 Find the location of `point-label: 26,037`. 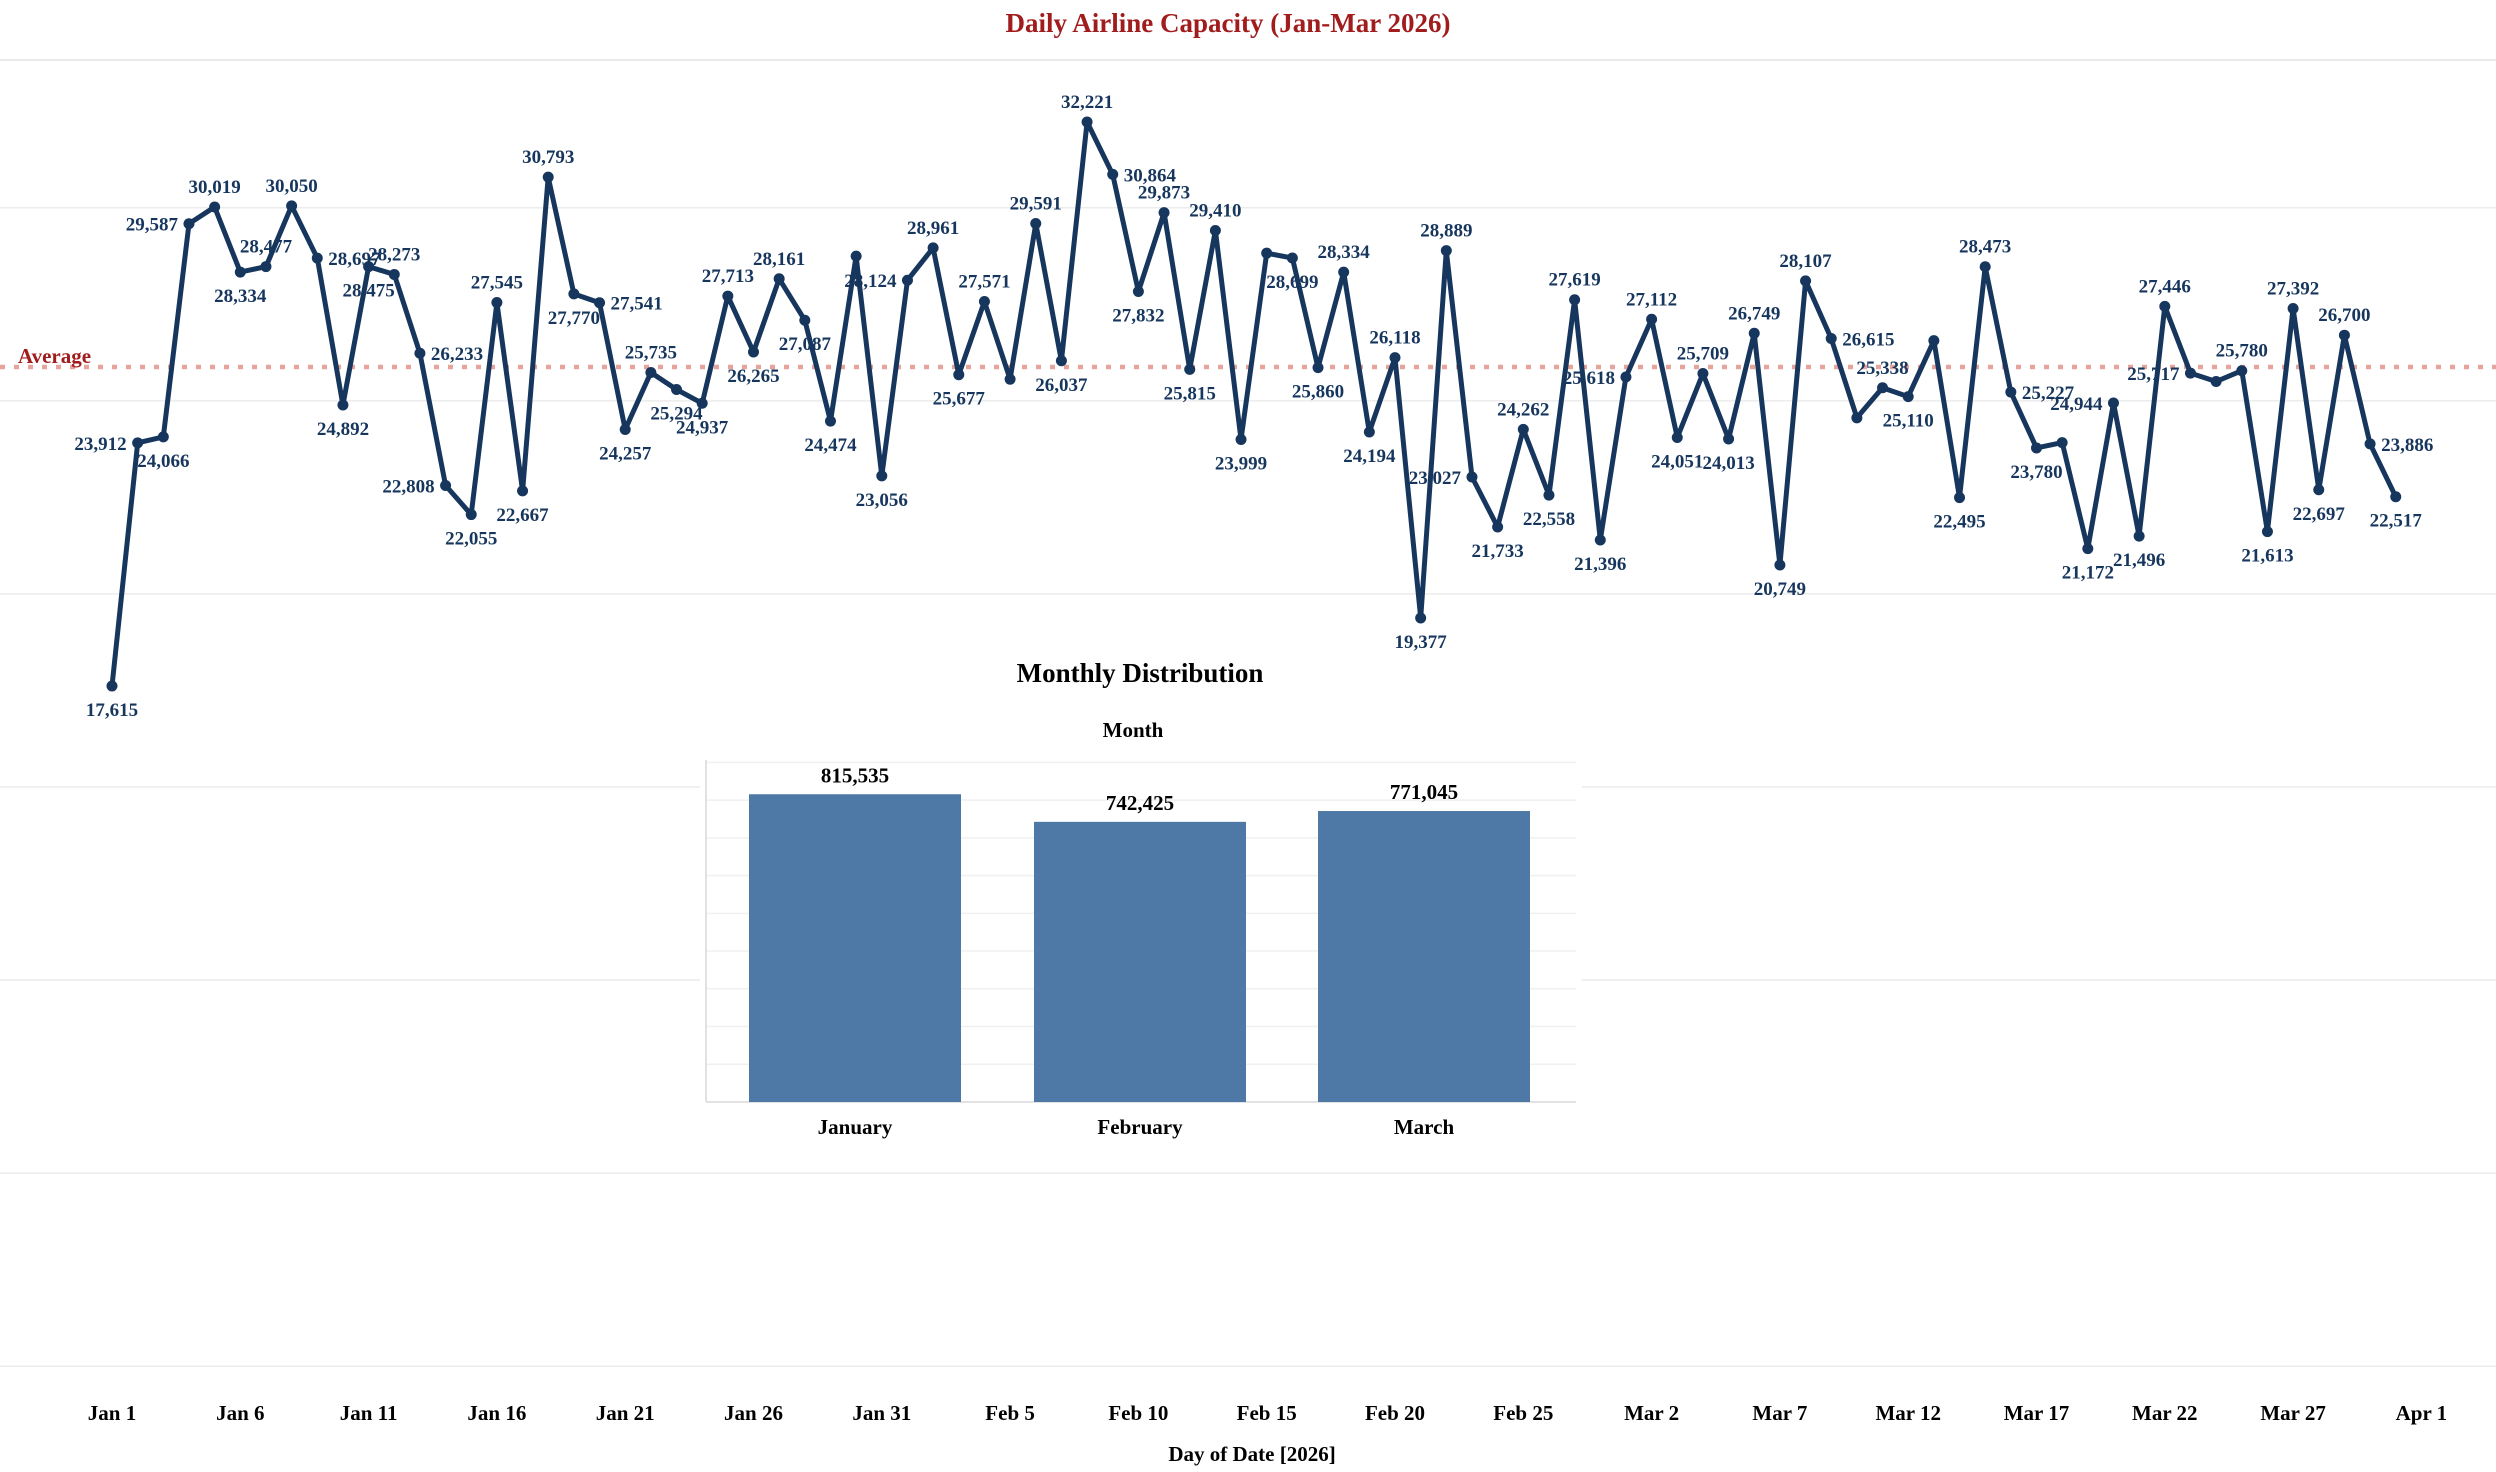

point-label: 26,037 is located at coordinates (1061, 385).